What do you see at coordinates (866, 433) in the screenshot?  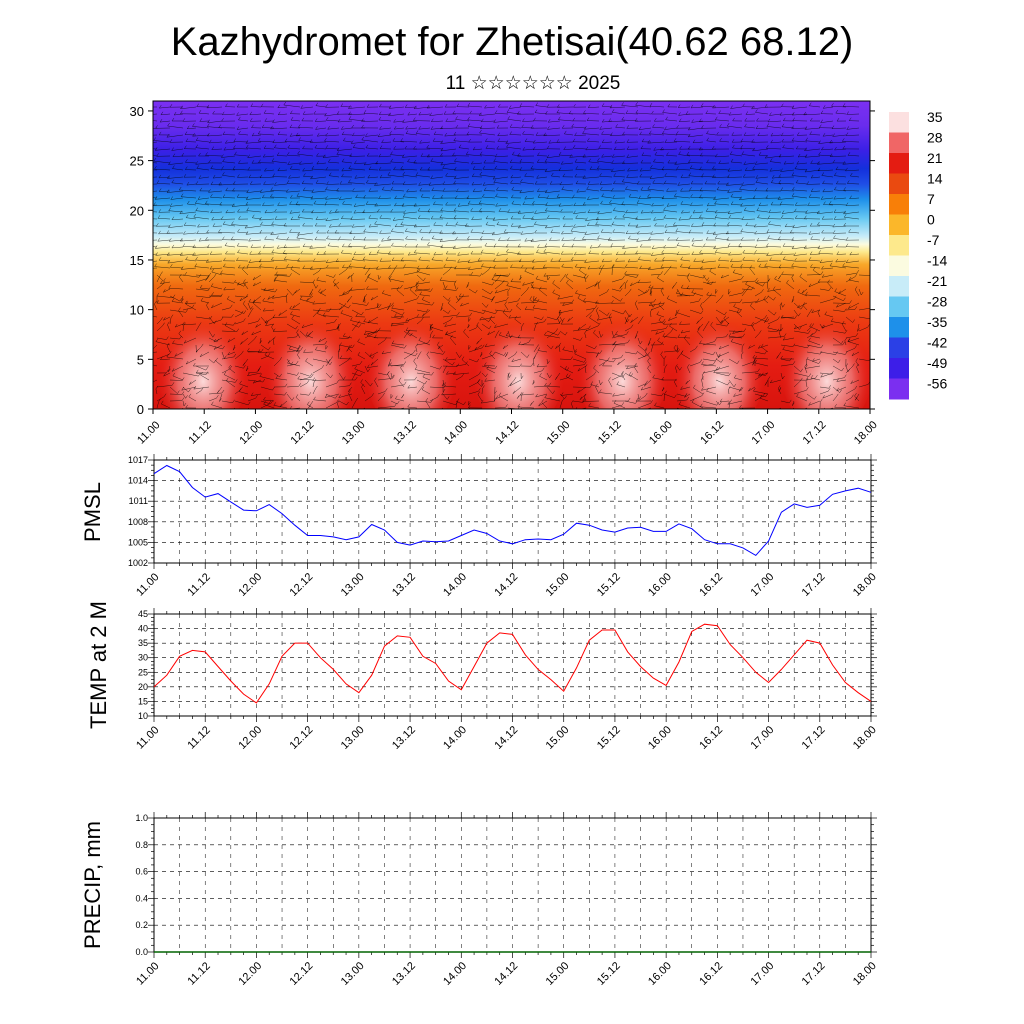 I see `x-tick-label: 18.00` at bounding box center [866, 433].